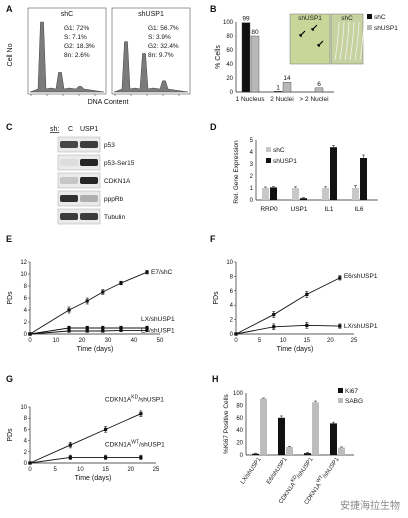  What do you see at coordinates (252, 165) in the screenshot?
I see `y-tick-label: 3` at bounding box center [252, 165].